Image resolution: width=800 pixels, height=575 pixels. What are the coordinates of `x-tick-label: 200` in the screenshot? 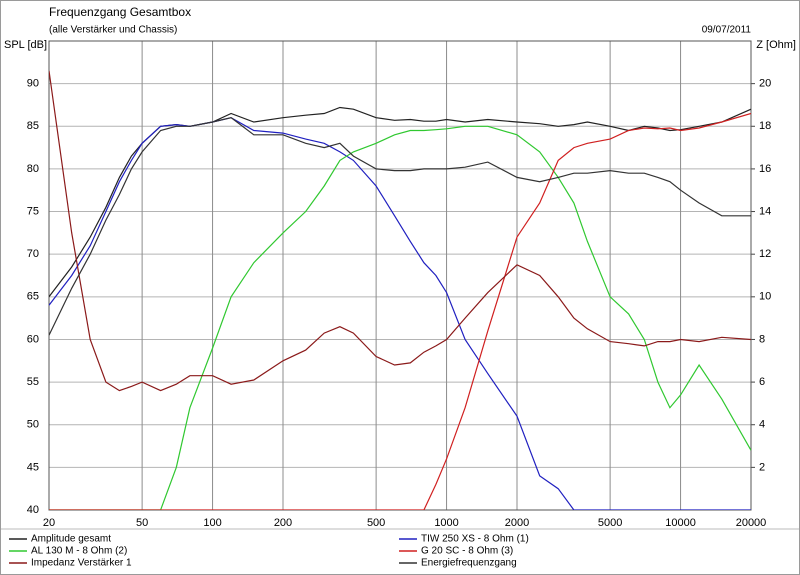 It's located at (283, 523).